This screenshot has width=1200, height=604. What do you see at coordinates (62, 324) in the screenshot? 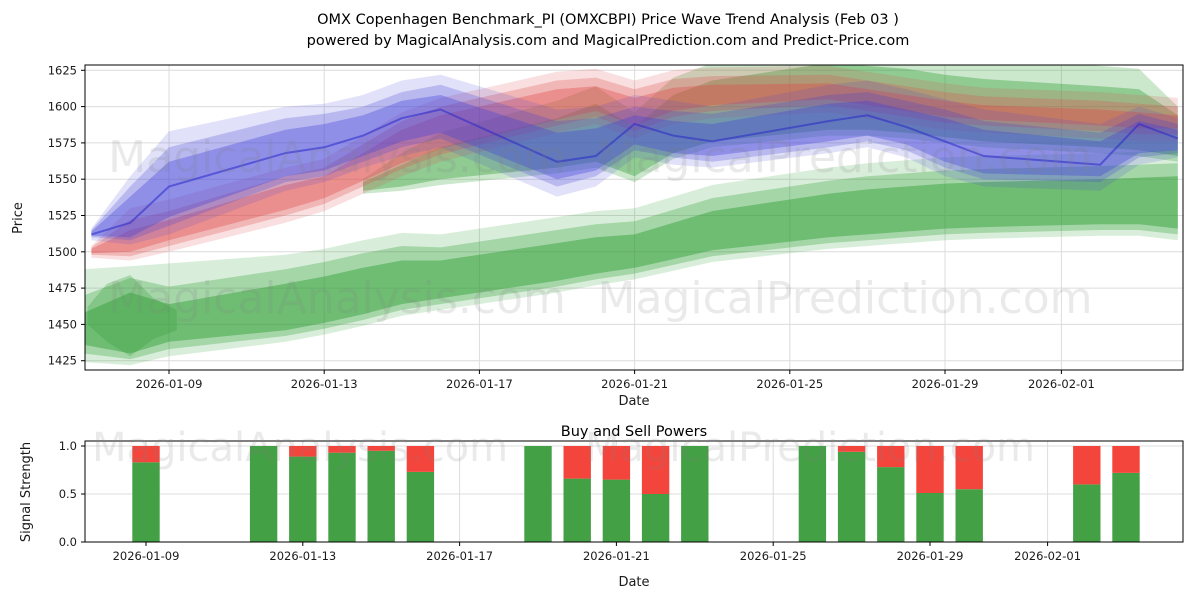
I see `price-ytick-label: 1450` at bounding box center [62, 324].